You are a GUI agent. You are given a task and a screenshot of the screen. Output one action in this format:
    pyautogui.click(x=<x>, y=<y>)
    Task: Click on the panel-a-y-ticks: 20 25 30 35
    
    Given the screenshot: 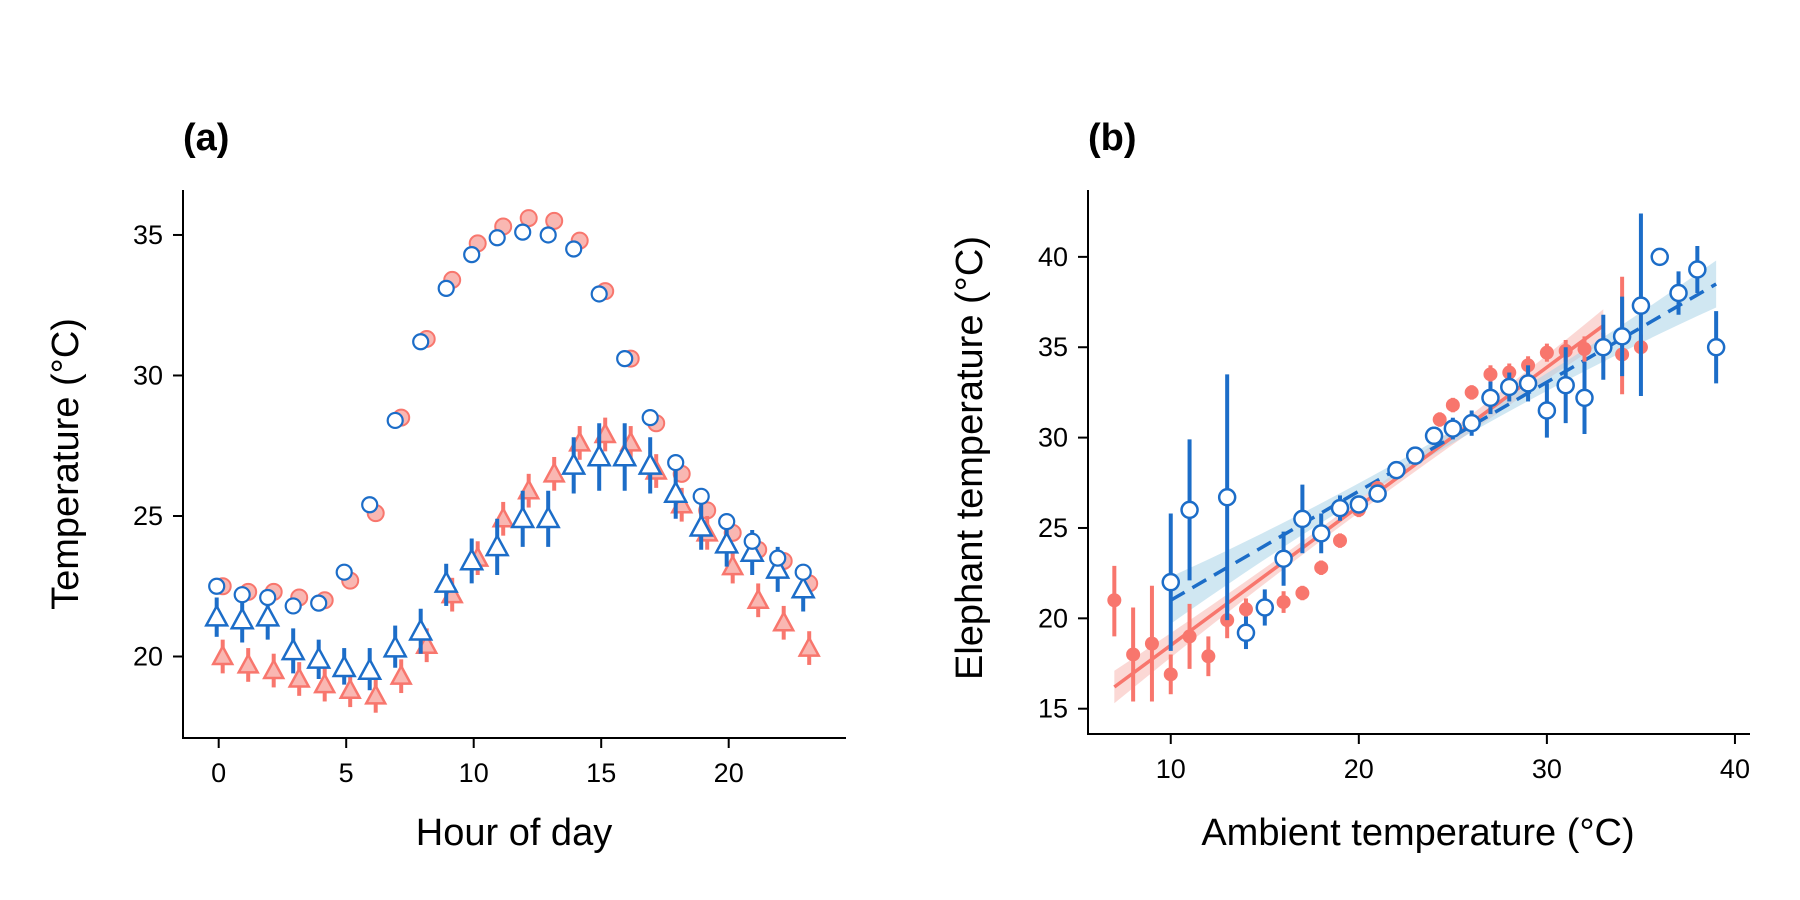 What is the action you would take?
    pyautogui.click(x=158, y=446)
    